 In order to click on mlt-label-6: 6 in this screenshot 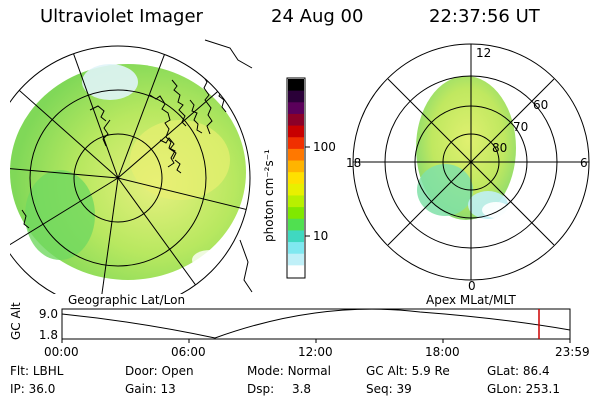, I will do `click(584, 163)`.